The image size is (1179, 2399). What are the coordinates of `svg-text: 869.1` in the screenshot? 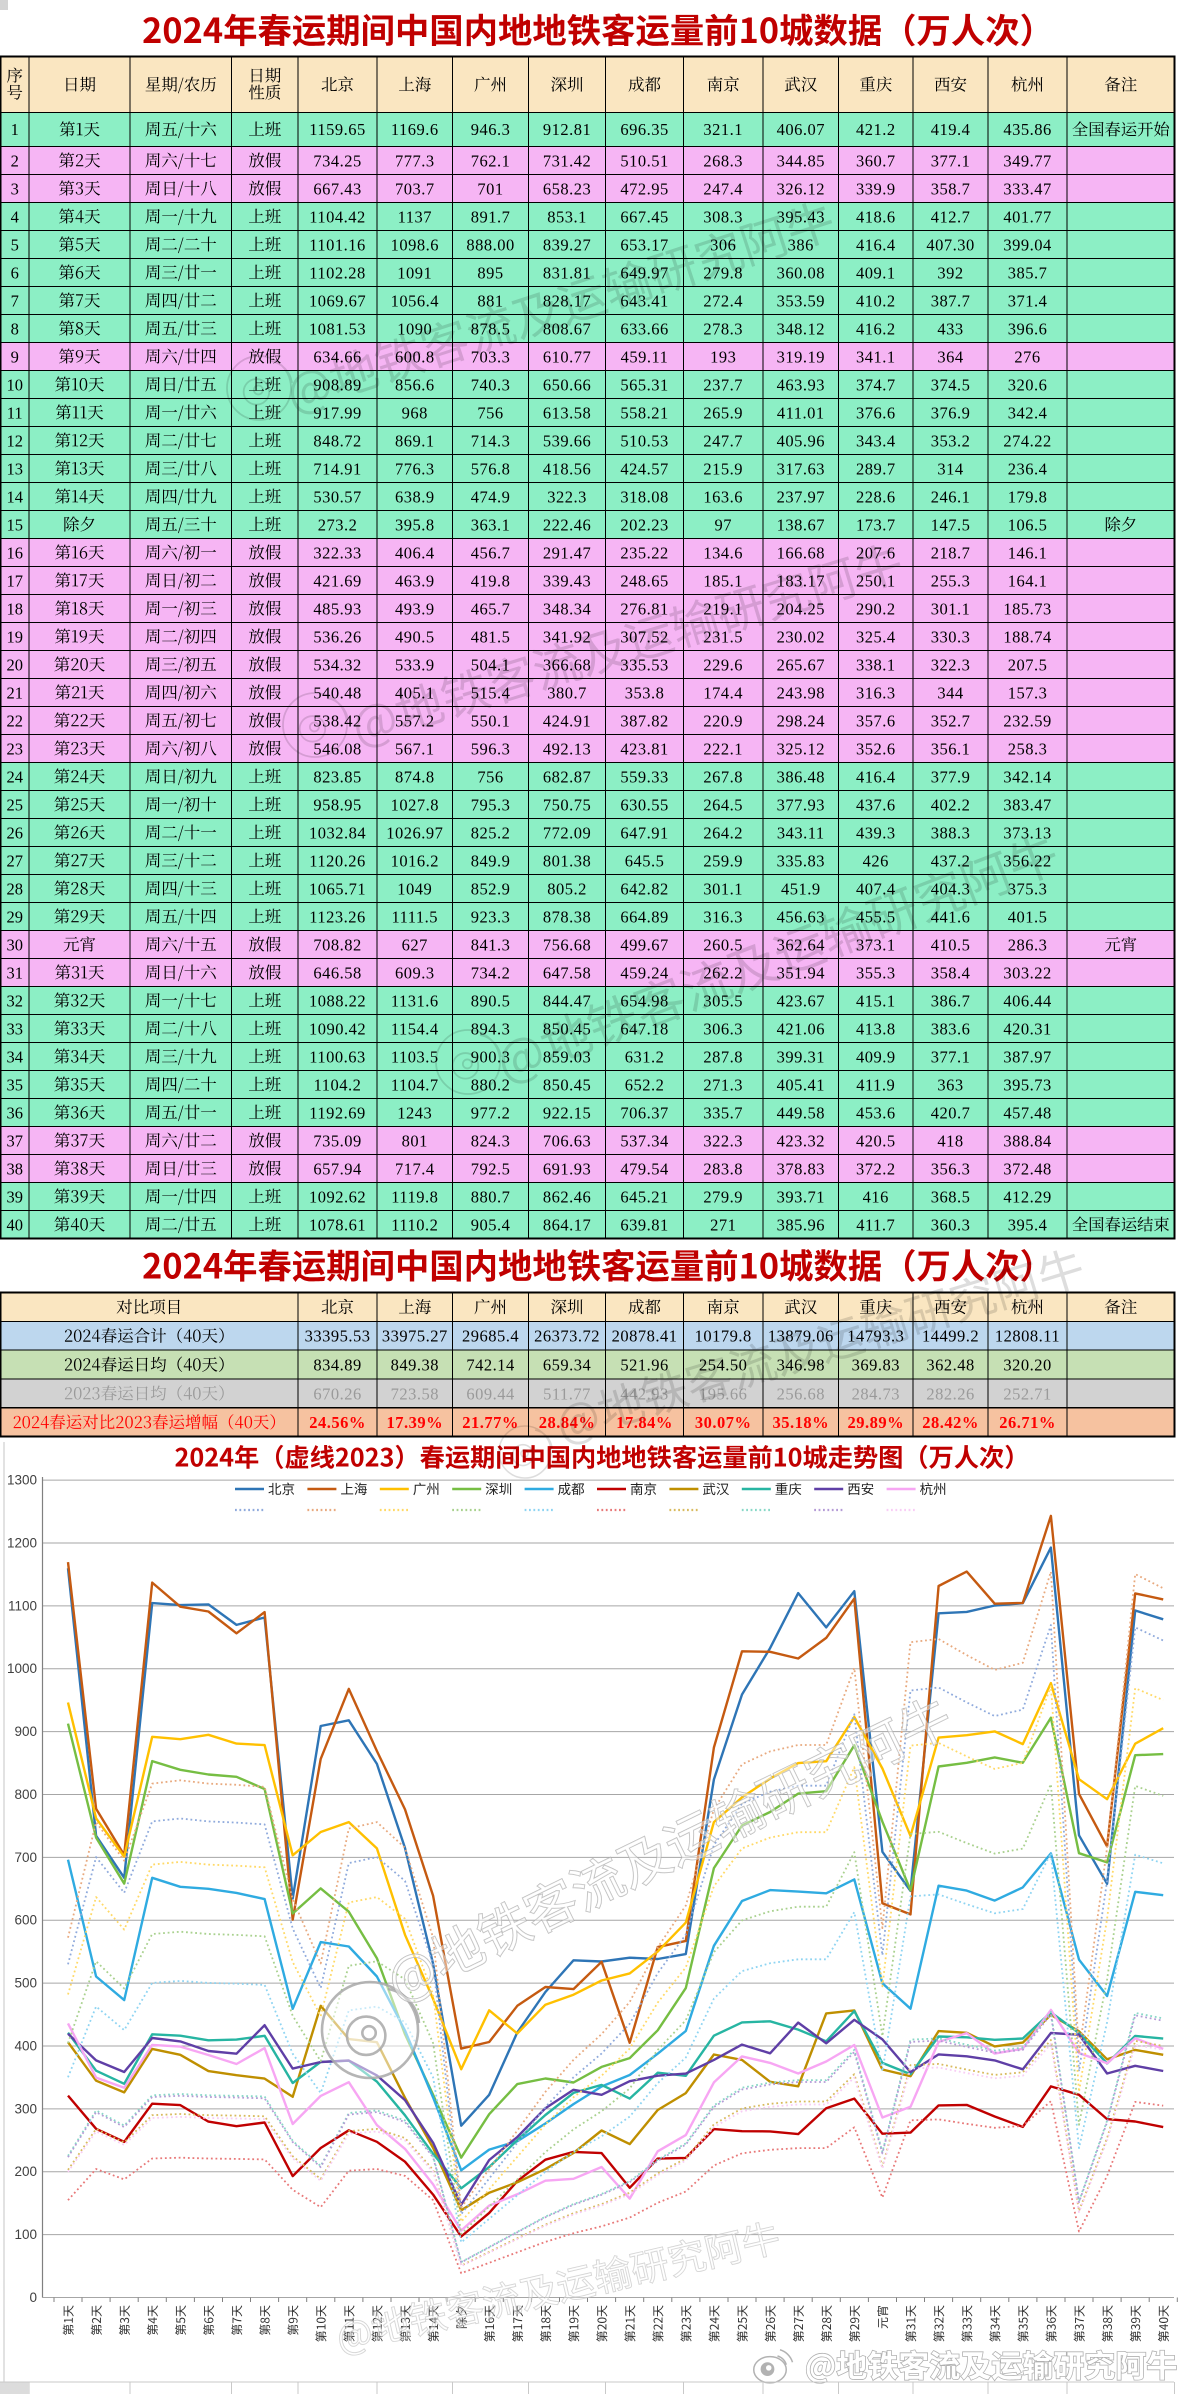 It's located at (415, 440).